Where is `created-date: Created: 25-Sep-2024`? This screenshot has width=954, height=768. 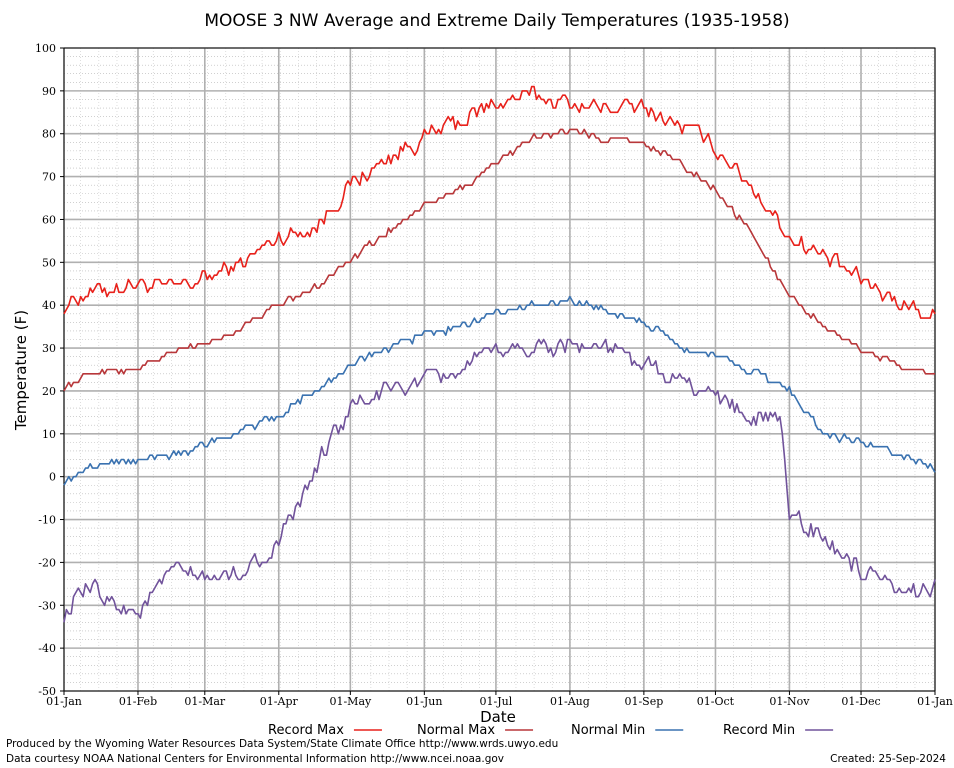 created-date: Created: 25-Sep-2024 is located at coordinates (888, 759).